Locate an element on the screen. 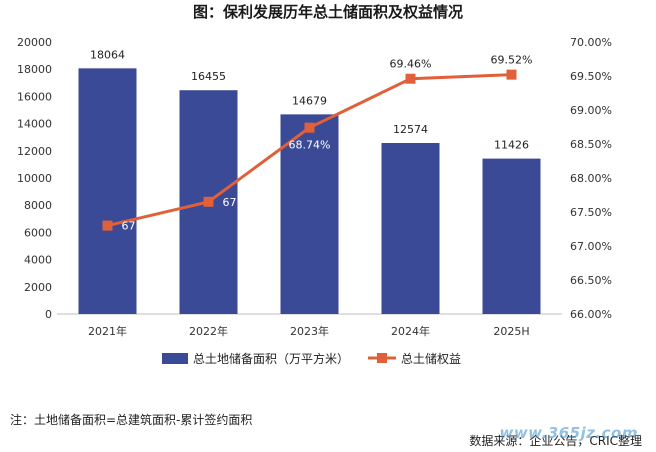  bar-value-label: 14679 is located at coordinates (309, 100).